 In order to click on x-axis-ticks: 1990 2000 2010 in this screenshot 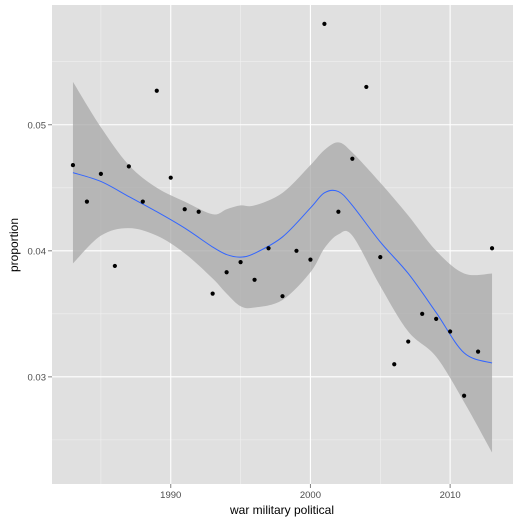, I will do `click(310, 492)`.